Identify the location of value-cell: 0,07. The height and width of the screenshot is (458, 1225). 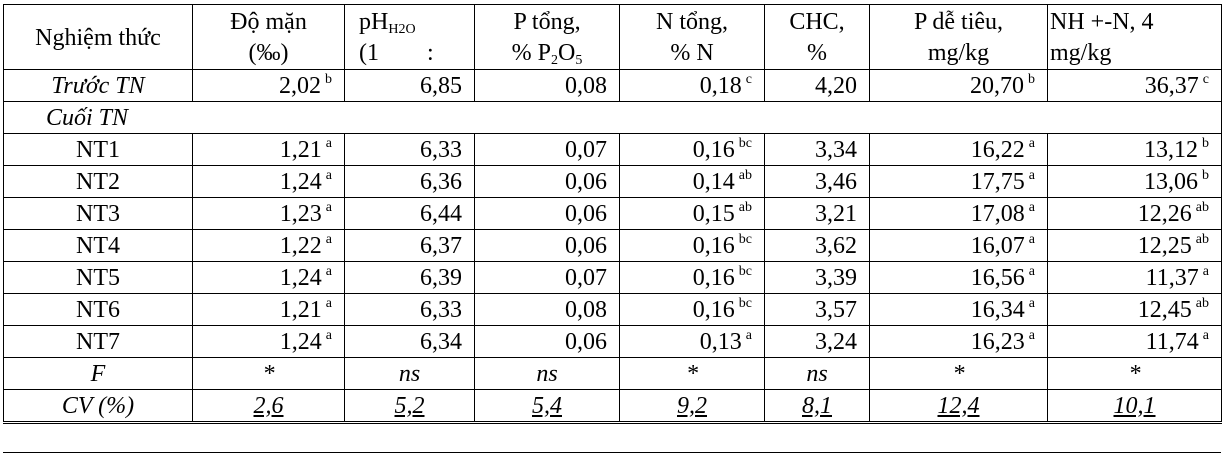
(547, 277).